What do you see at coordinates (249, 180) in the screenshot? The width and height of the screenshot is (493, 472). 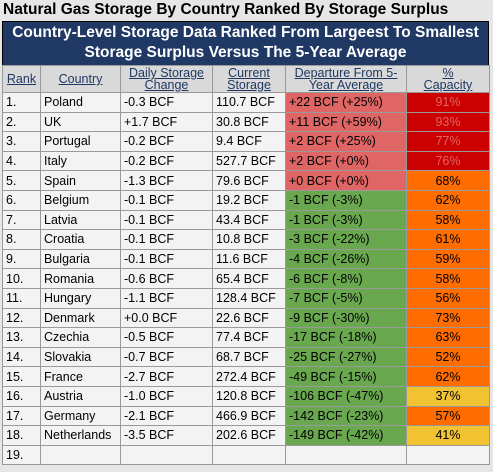 I see `table-cell: 79.6 BCF` at bounding box center [249, 180].